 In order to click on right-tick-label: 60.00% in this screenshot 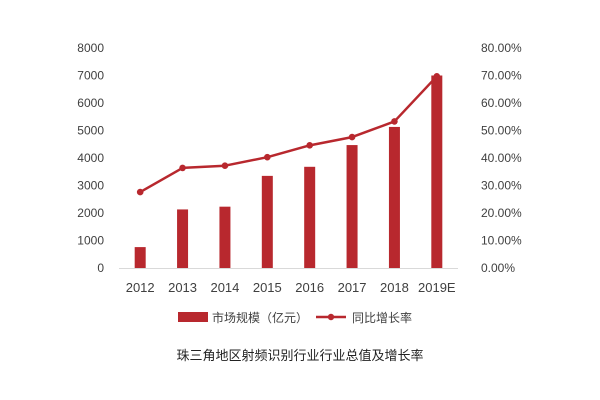, I will do `click(501, 103)`.